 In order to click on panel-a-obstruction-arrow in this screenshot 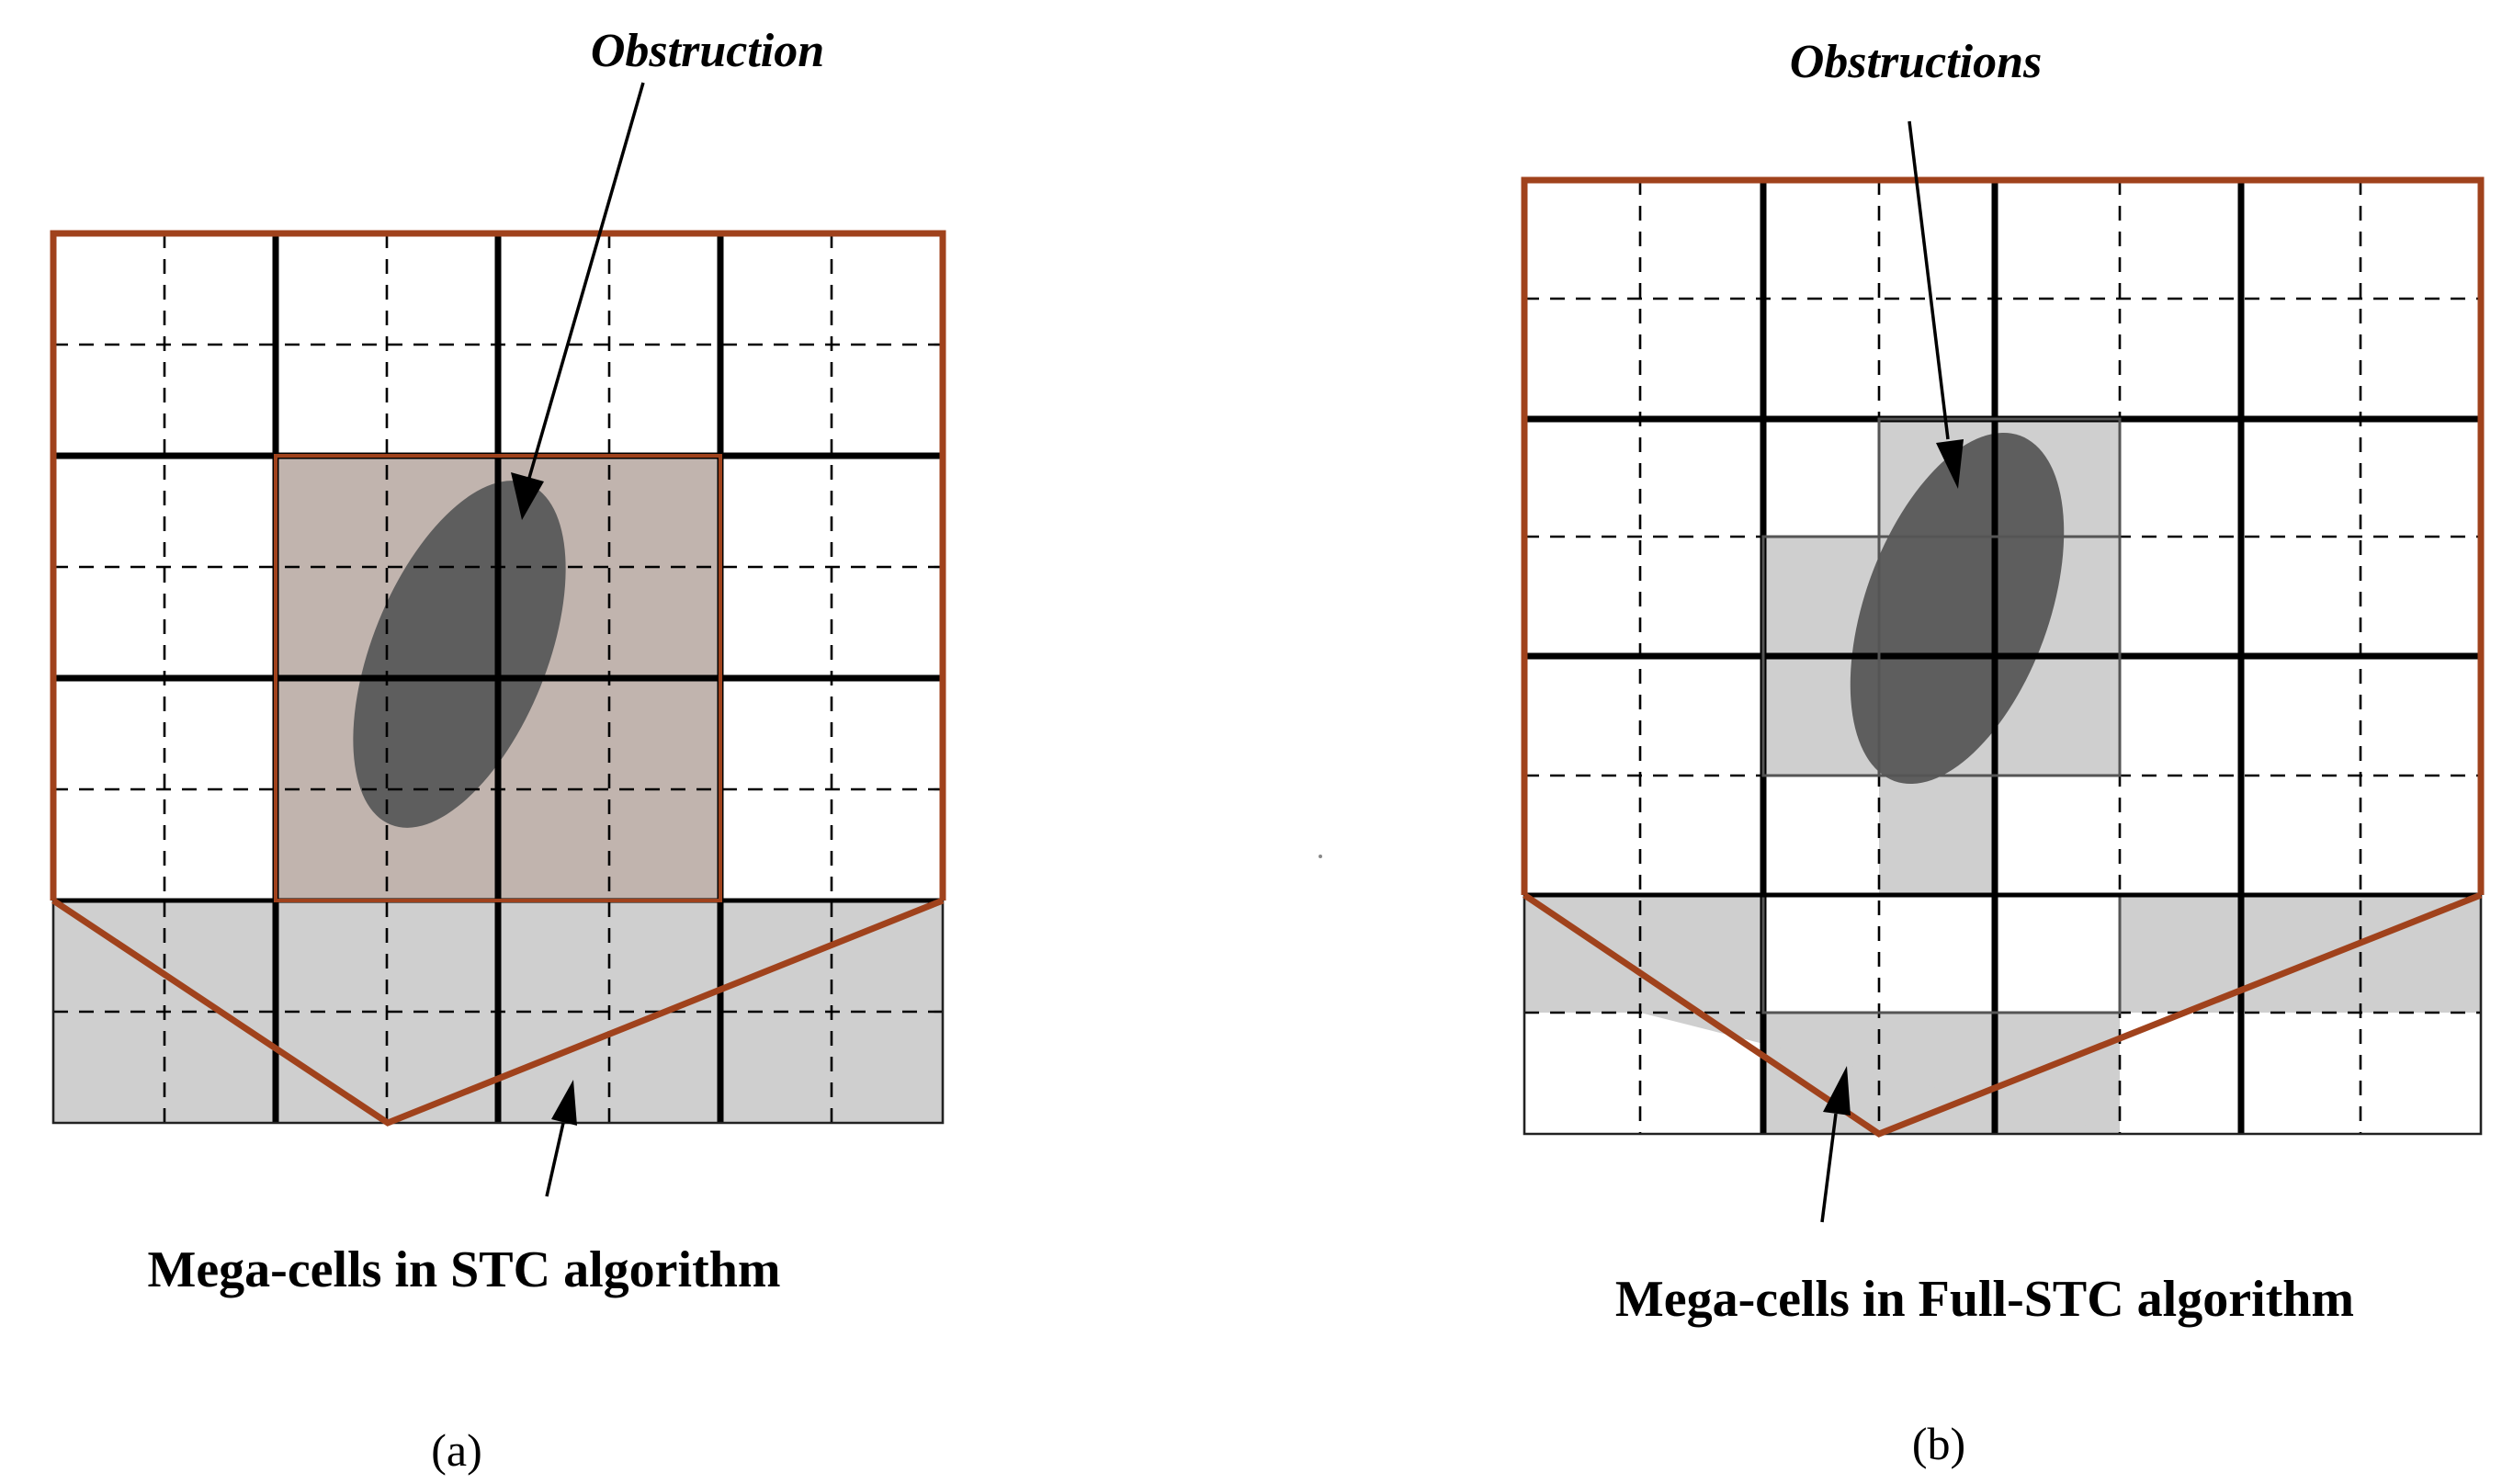, I will do `click(578, 301)`.